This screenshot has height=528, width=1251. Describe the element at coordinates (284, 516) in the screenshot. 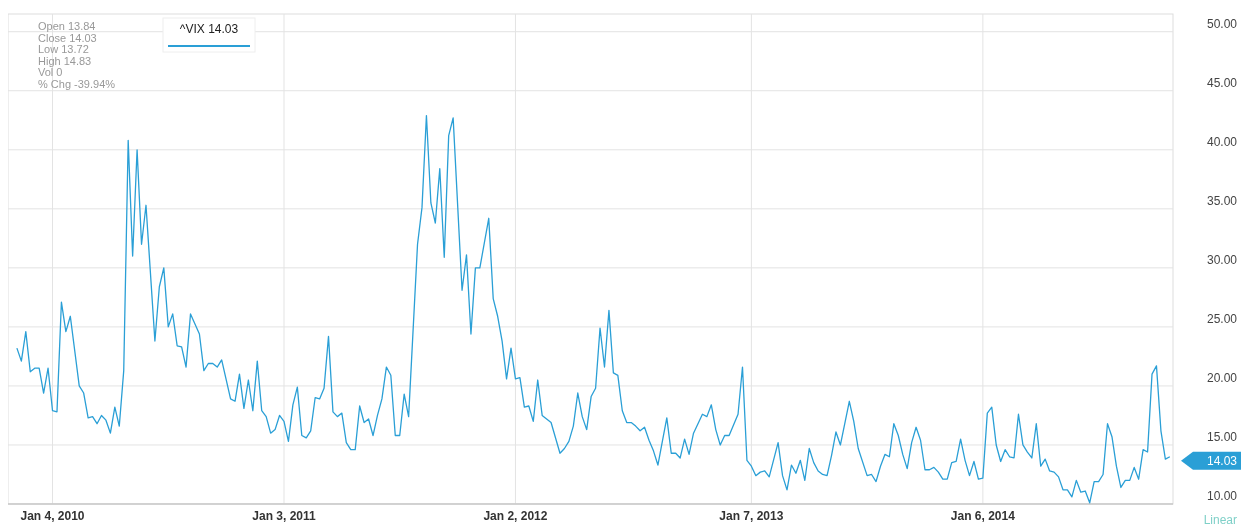

I see `x-tick-label: Jan 3, 2011` at that location.